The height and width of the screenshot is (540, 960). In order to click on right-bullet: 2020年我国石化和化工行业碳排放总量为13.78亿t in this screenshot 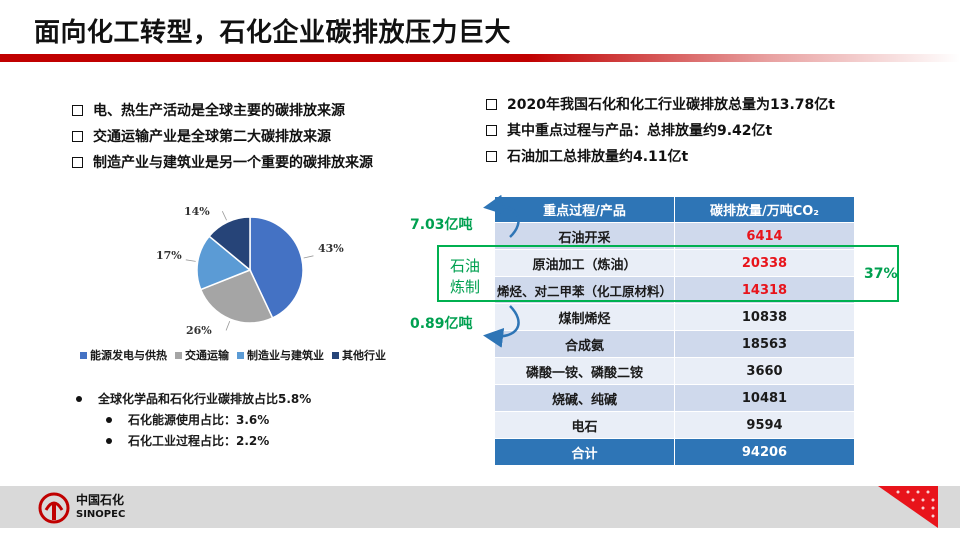, I will do `click(660, 104)`.